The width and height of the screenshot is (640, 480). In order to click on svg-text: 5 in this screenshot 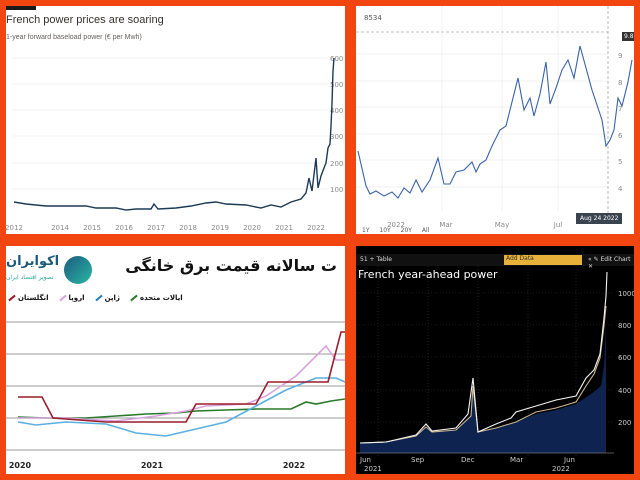, I will do `click(620, 162)`.